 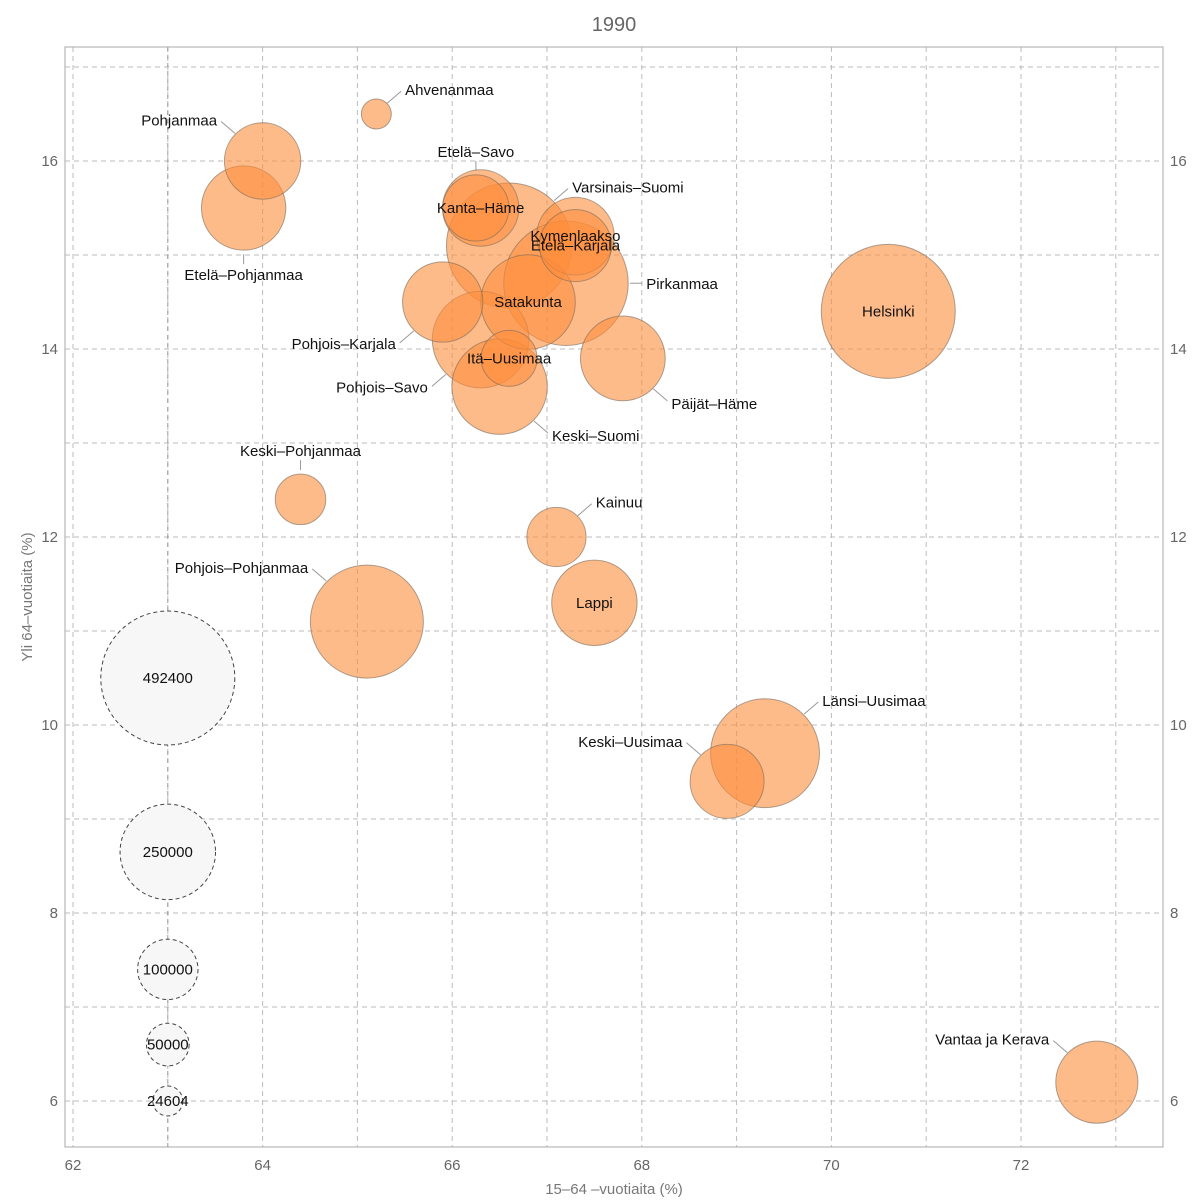 I want to click on bubble-label: Päijät–Häme, so click(x=714, y=404).